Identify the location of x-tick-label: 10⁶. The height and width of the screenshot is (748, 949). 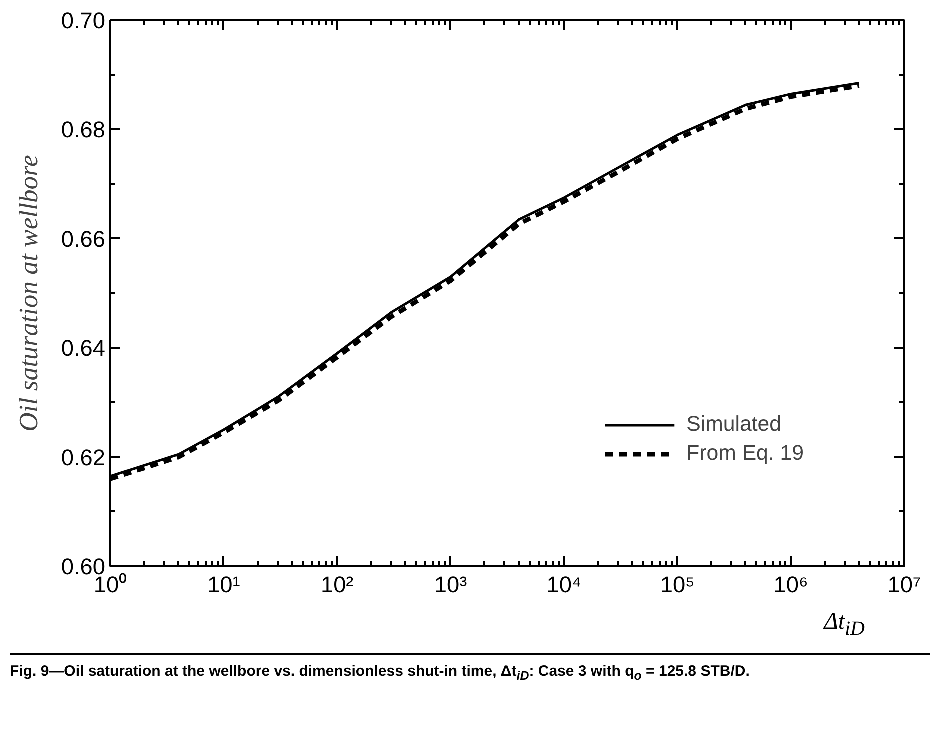
(791, 585).